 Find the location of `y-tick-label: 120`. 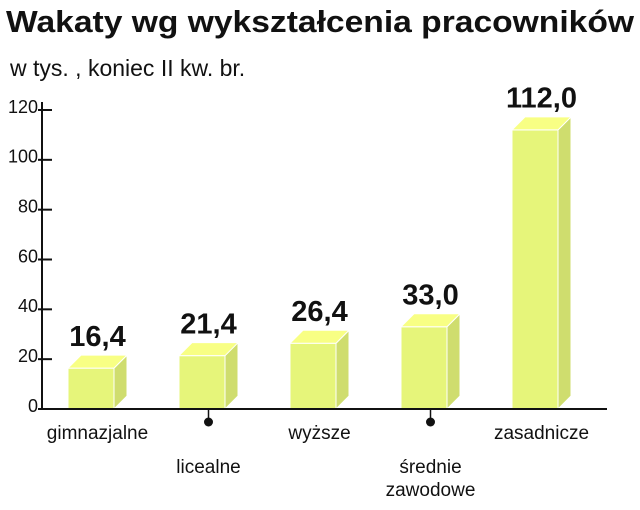

y-tick-label: 120 is located at coordinates (23, 107).